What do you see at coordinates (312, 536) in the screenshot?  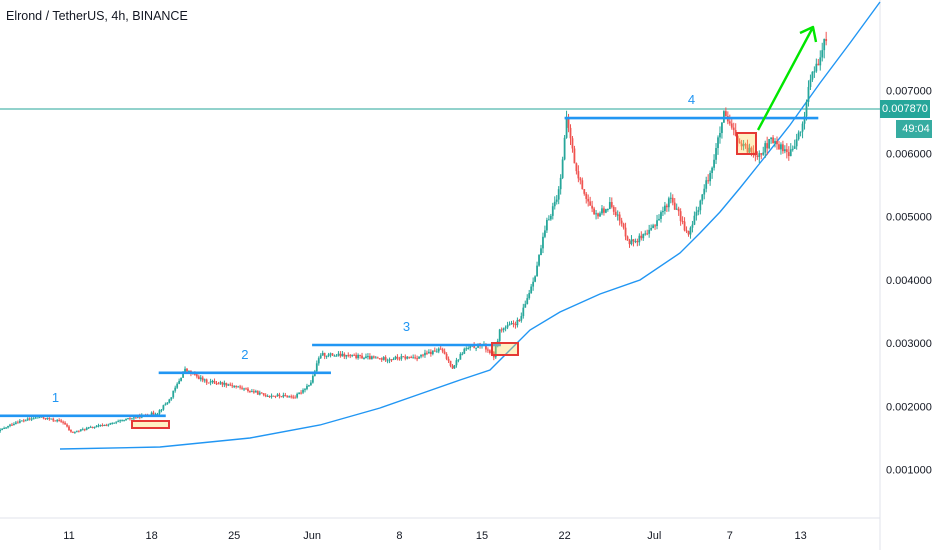 I see `time-tick-label: Jun` at bounding box center [312, 536].